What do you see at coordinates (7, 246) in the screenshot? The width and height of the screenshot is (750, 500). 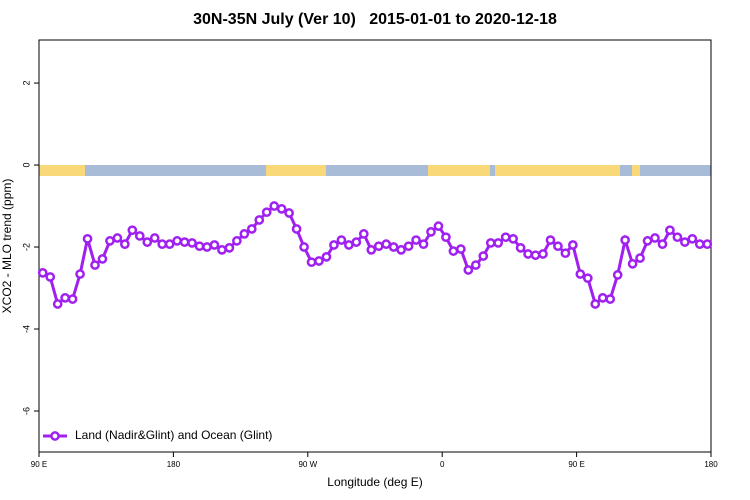 I see `y-axis-label: XCO2 - MLO trend (ppm)` at bounding box center [7, 246].